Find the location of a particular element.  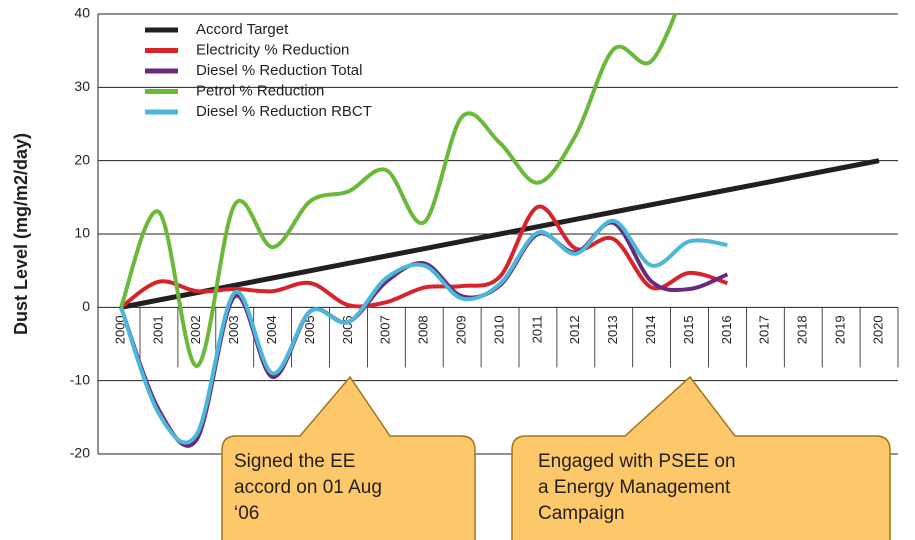

series-line is located at coordinates (424, 256).